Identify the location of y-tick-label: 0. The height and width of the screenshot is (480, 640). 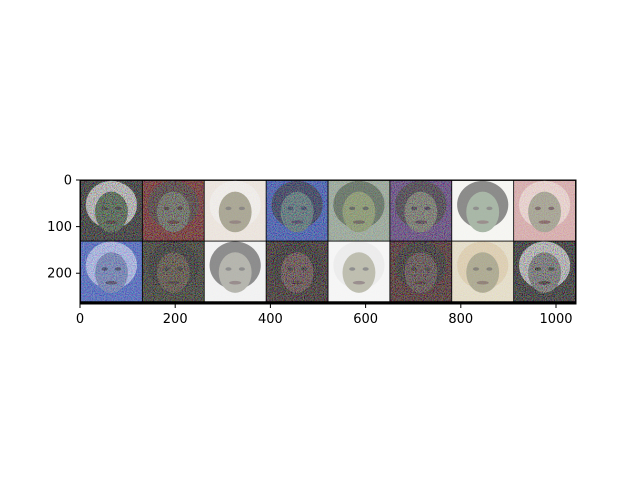
(68, 181).